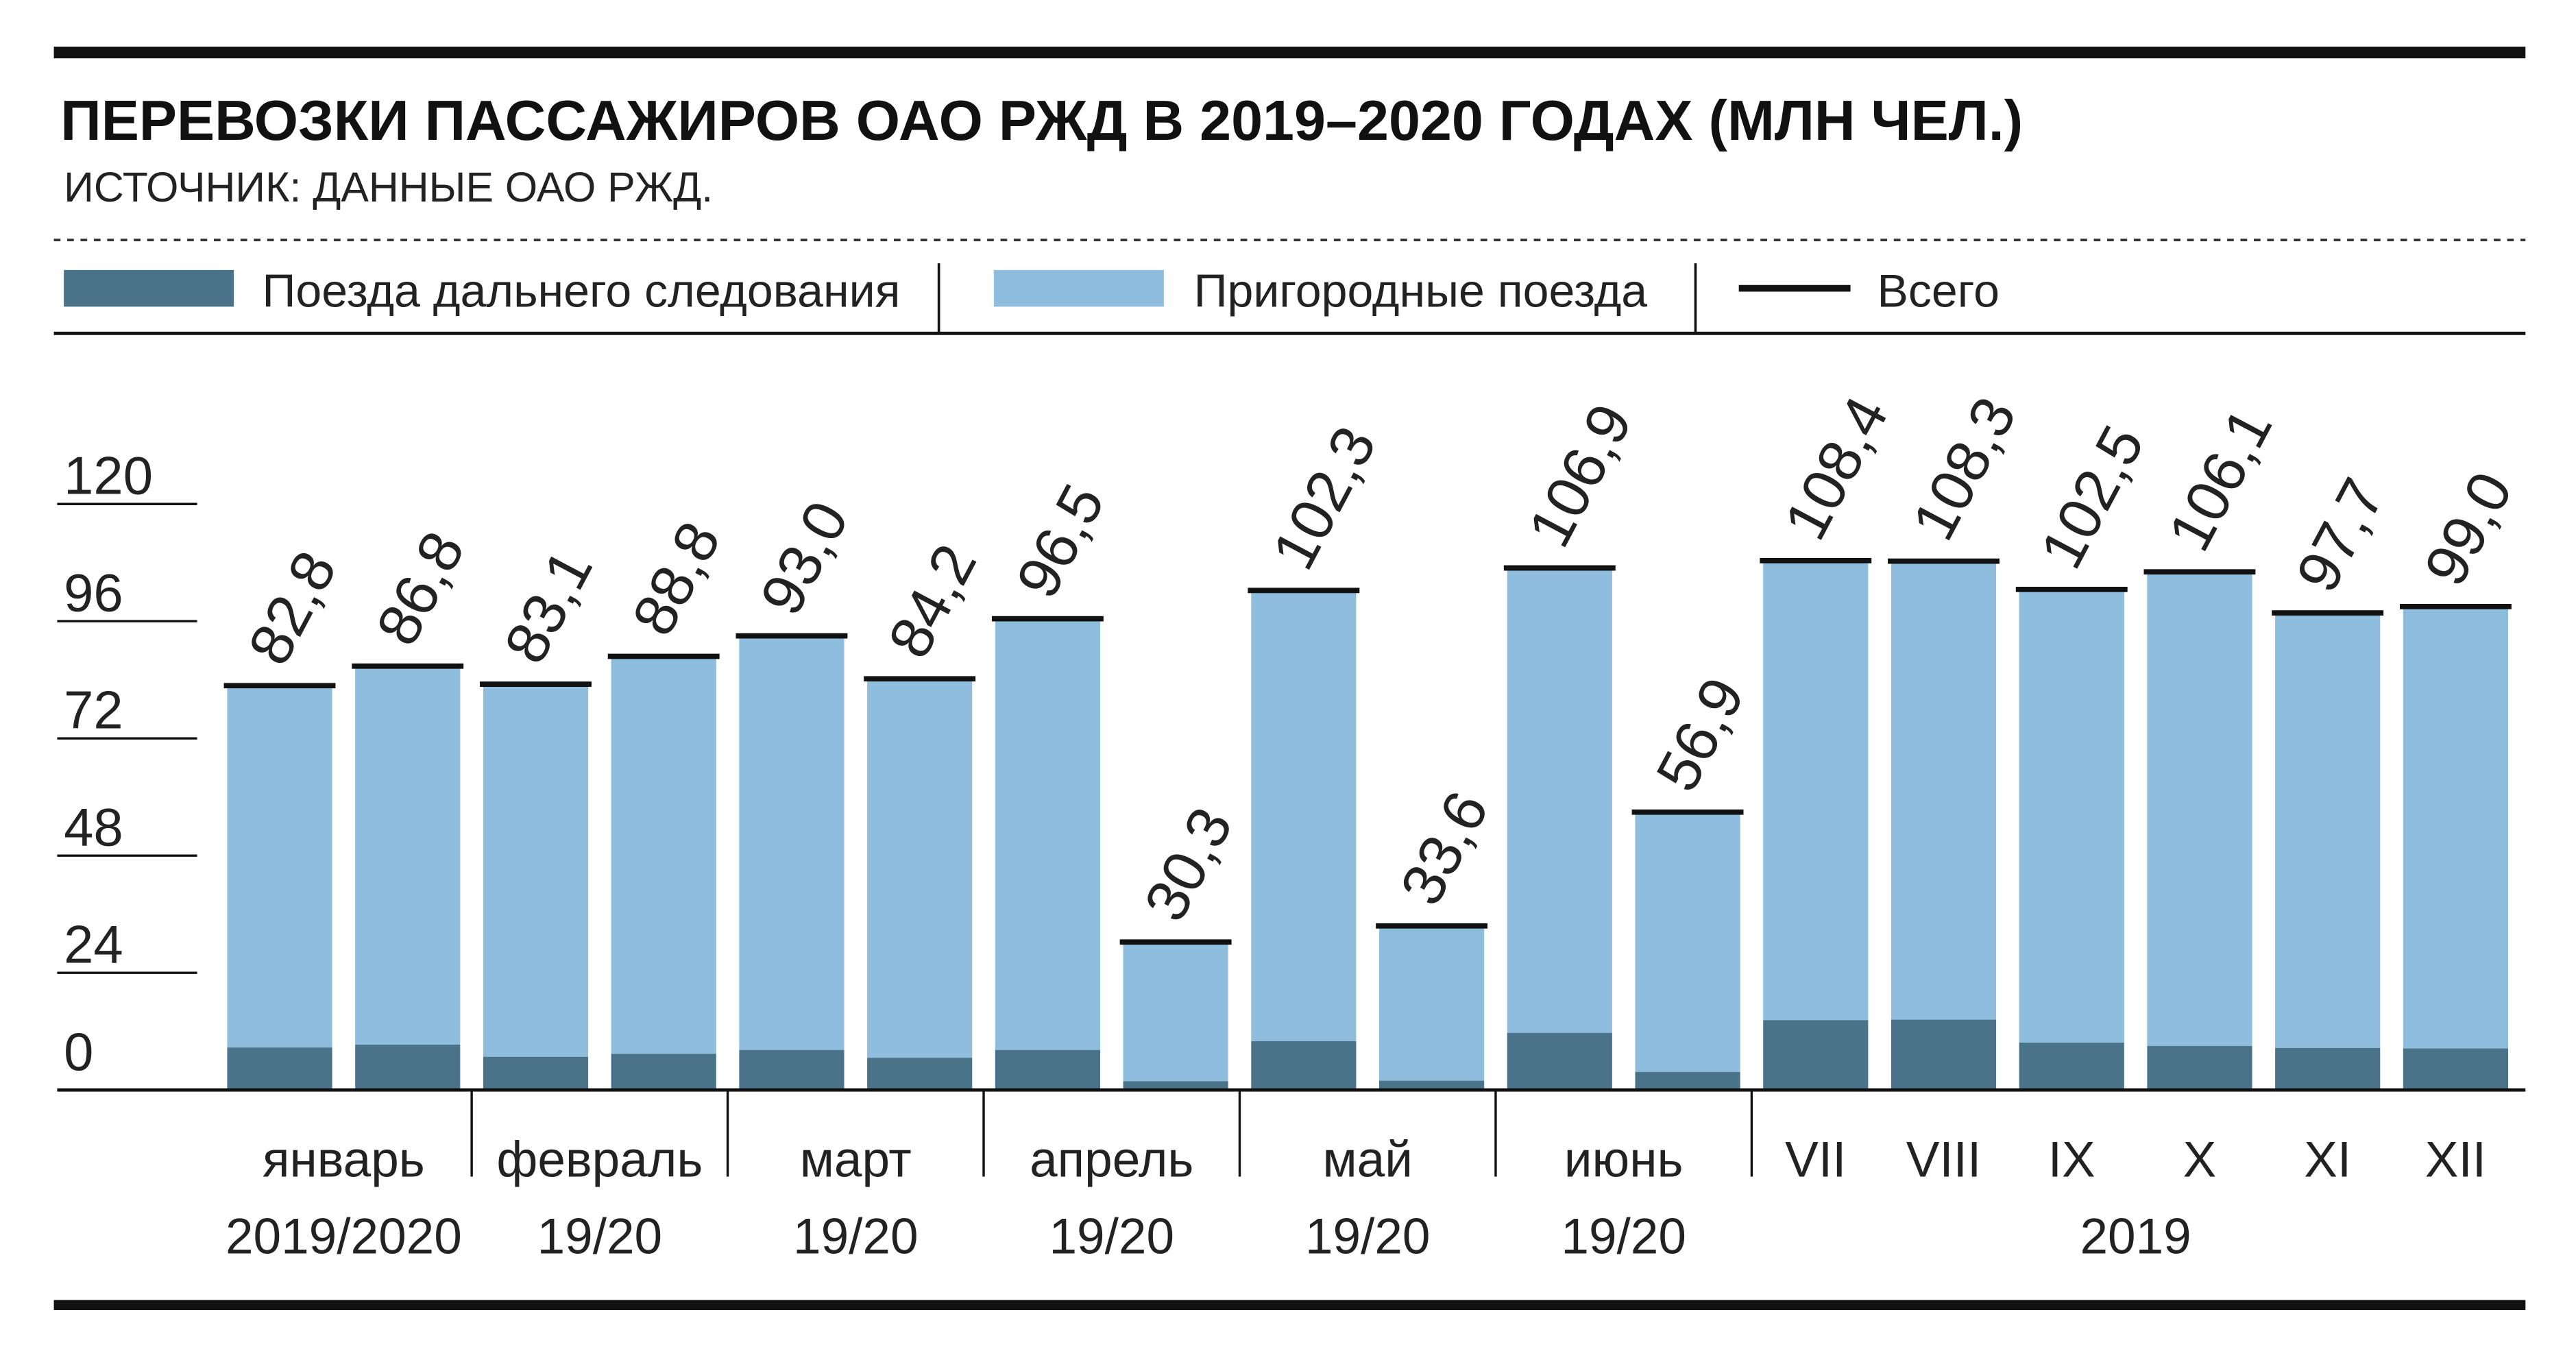 This screenshot has height=1360, width=2576. Describe the element at coordinates (1289, 53) in the screenshot. I see `top-rule` at that location.